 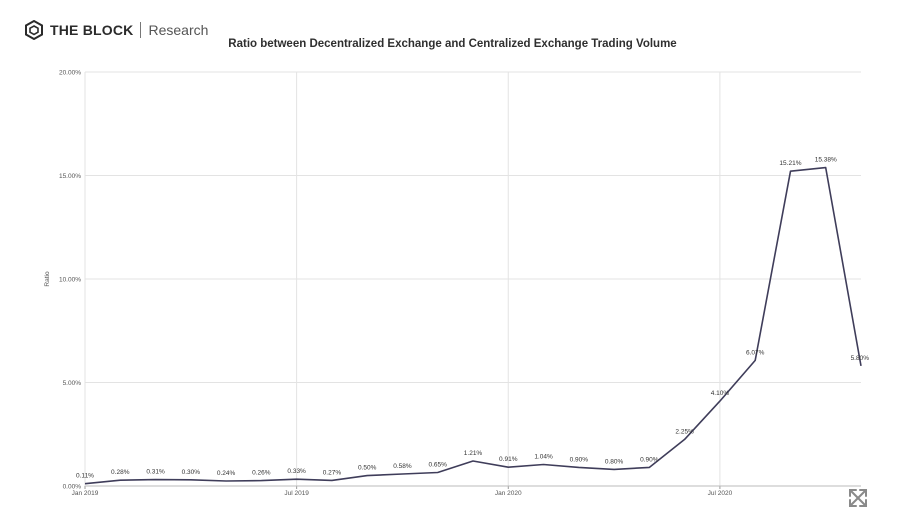 What do you see at coordinates (120, 472) in the screenshot?
I see `data-label: 0.28%` at bounding box center [120, 472].